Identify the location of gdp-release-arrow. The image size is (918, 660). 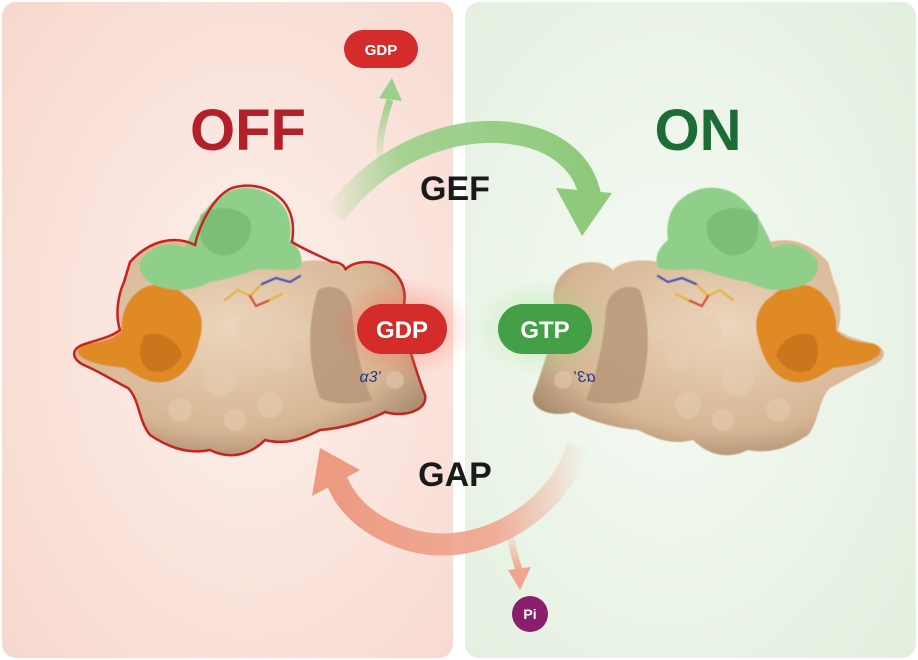
(389, 122).